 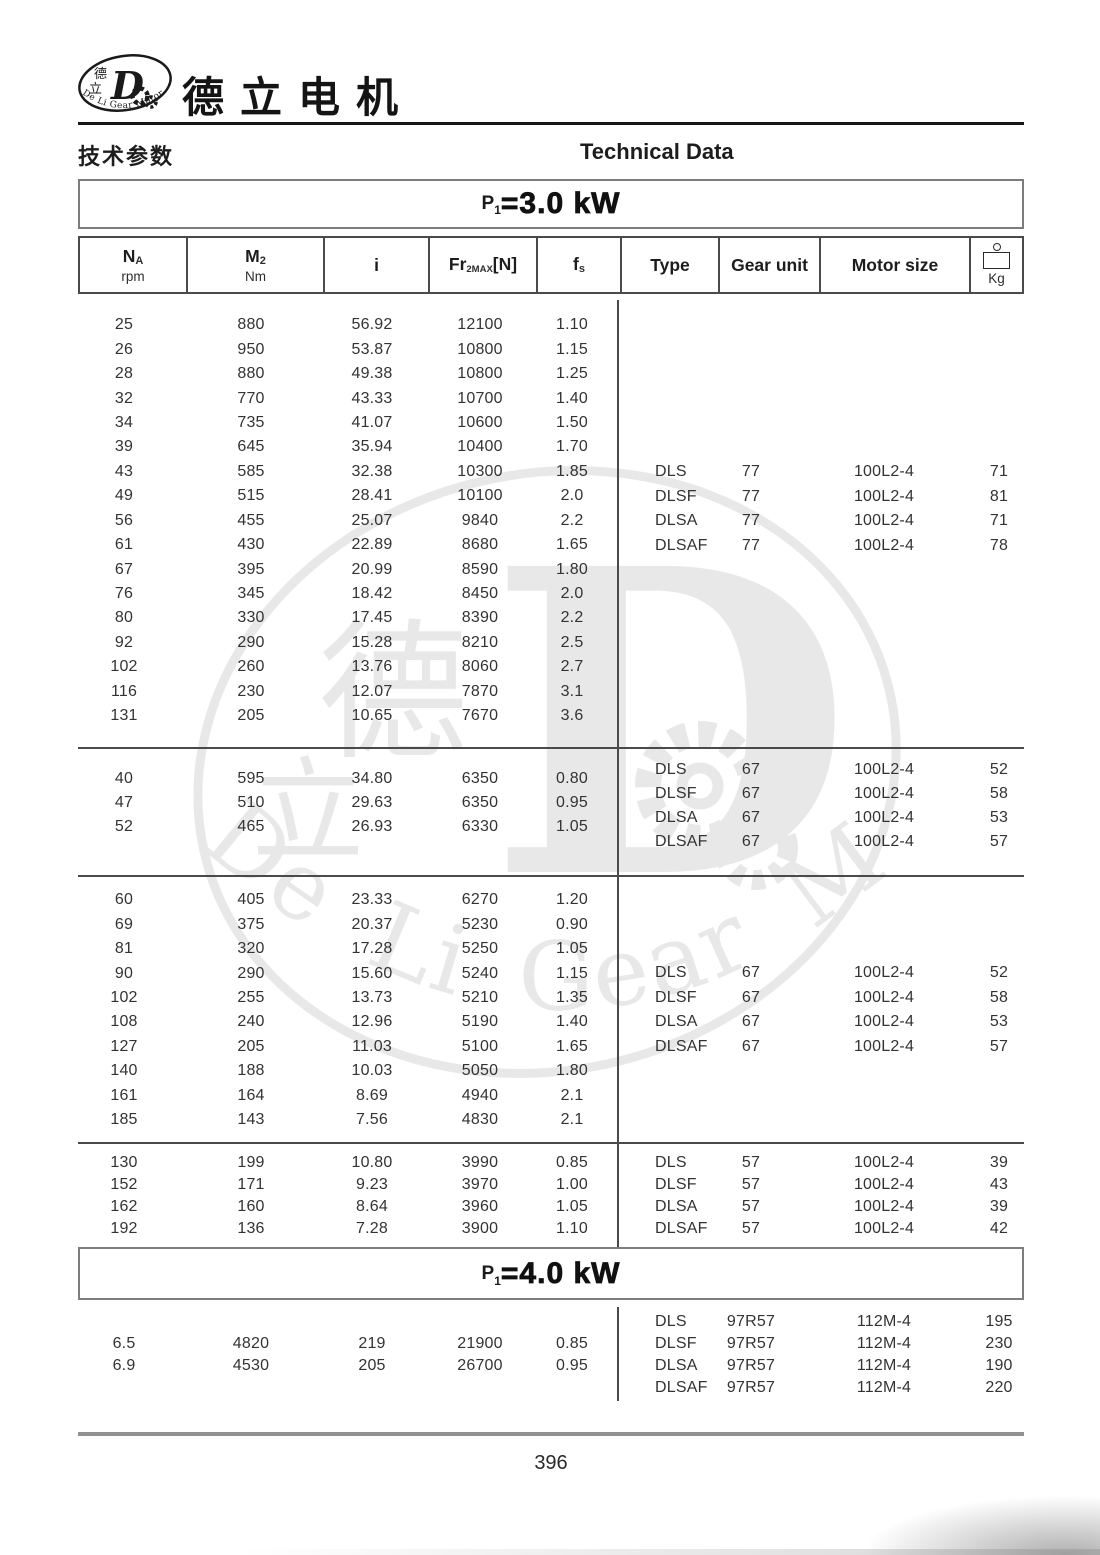 I want to click on cell-na: 25, so click(x=124, y=325).